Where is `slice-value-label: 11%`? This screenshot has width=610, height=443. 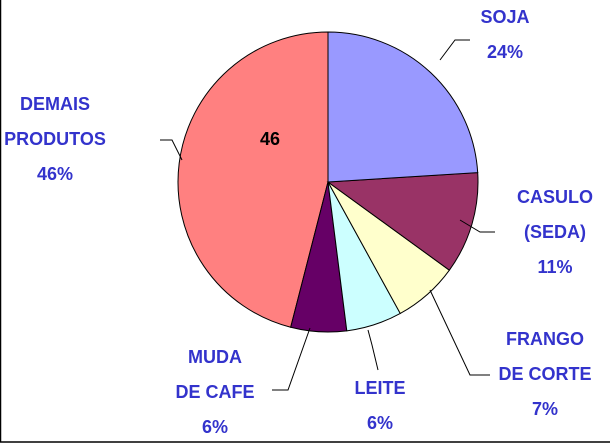
slice-value-label: 11% is located at coordinates (554, 267).